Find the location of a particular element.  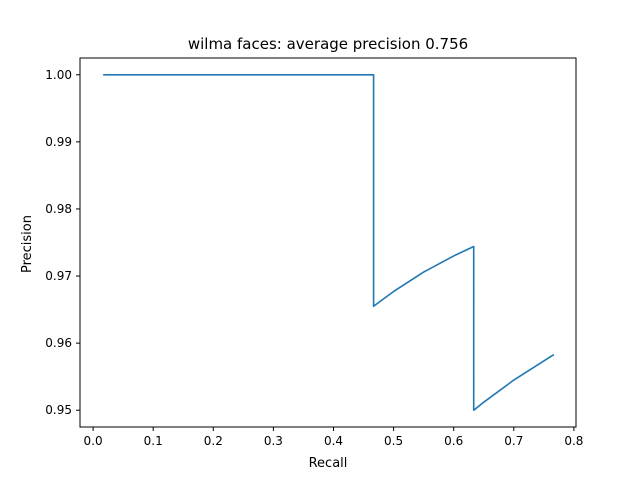

y-axis-ticks: 0.95 0.96 0.97 0.98 0.99 1.00 is located at coordinates (62, 242).